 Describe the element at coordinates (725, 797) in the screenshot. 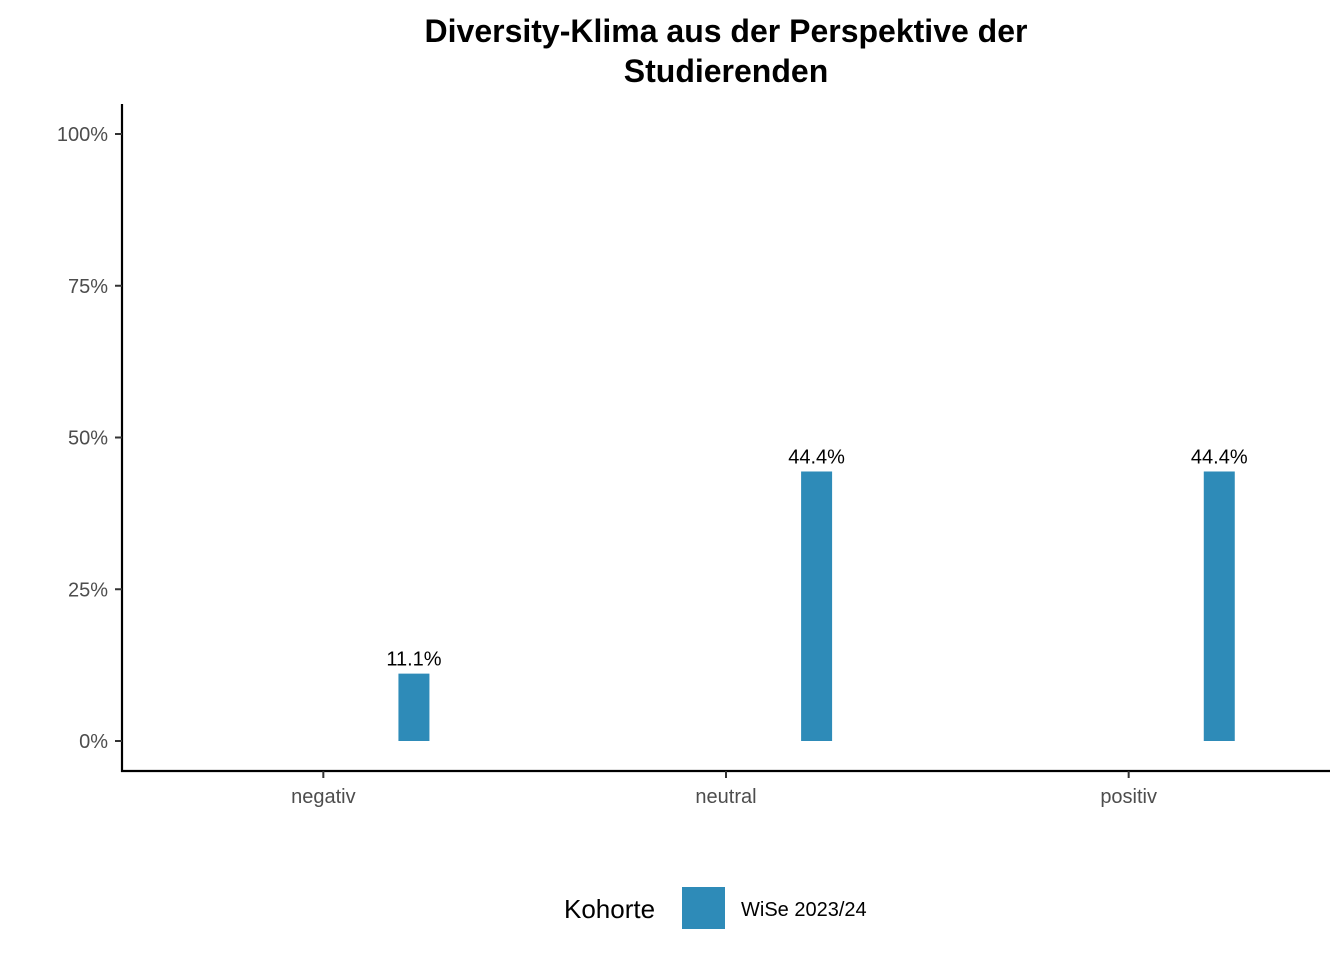

I see `x-tick-label-neutral: neutral` at that location.